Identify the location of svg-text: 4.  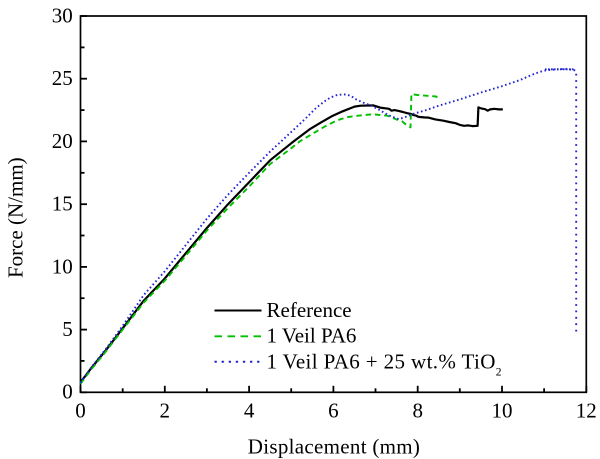
(249, 411).